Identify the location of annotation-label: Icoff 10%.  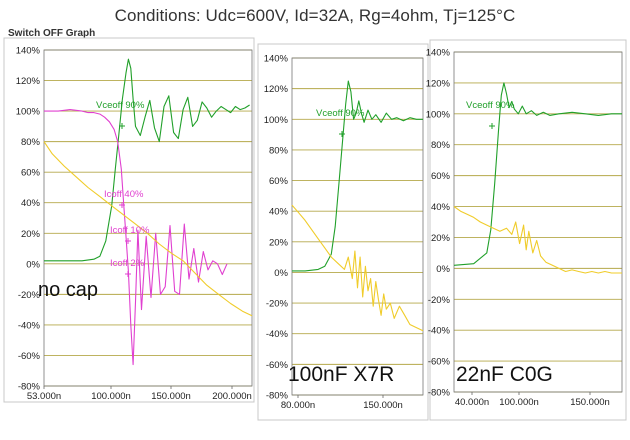
(130, 230).